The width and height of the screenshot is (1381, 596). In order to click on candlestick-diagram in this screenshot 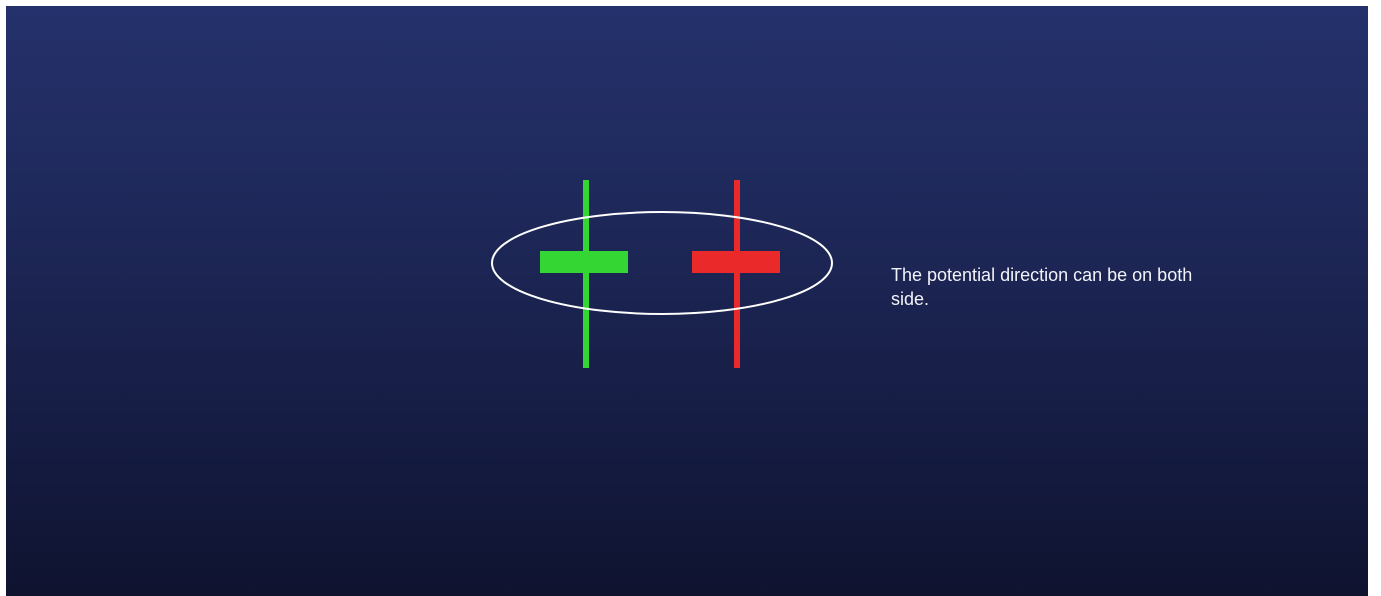, I will do `click(662, 274)`.